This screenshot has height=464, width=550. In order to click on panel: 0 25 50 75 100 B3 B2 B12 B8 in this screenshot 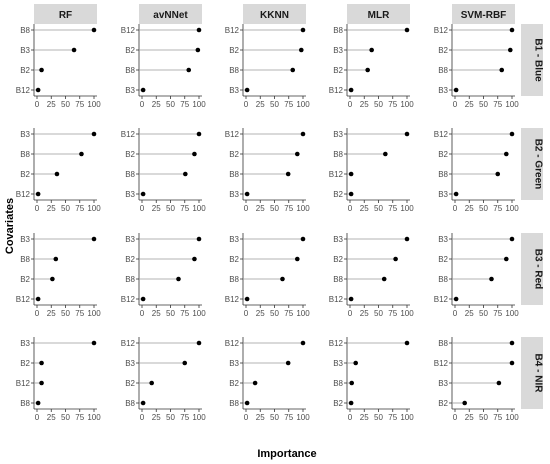, I will do `click(58, 379)`.